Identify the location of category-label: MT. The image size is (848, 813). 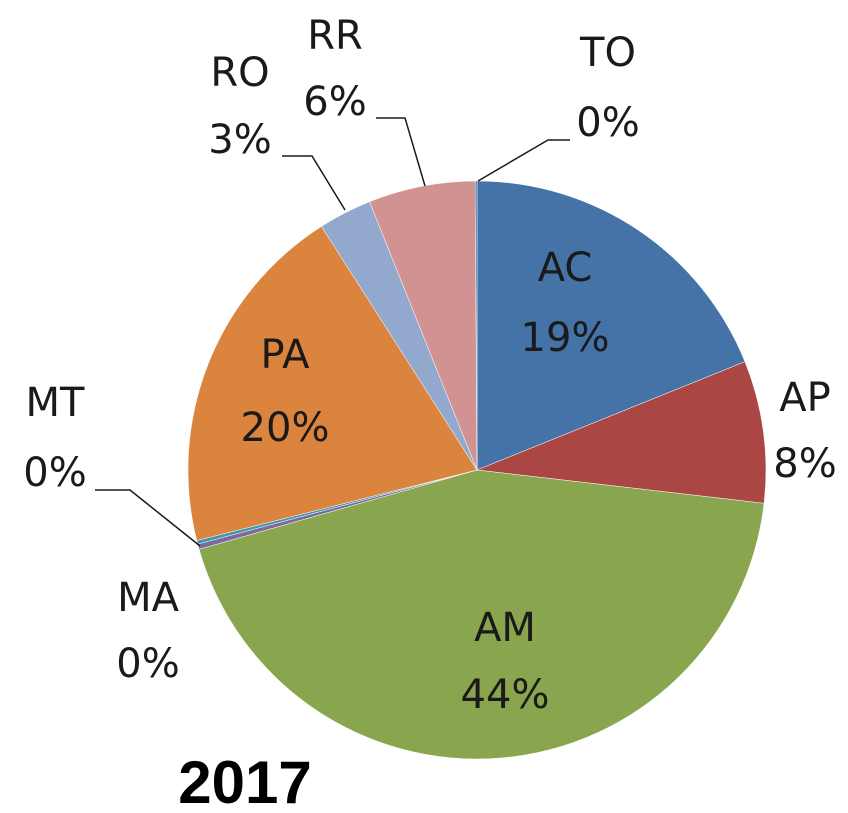
(56, 403).